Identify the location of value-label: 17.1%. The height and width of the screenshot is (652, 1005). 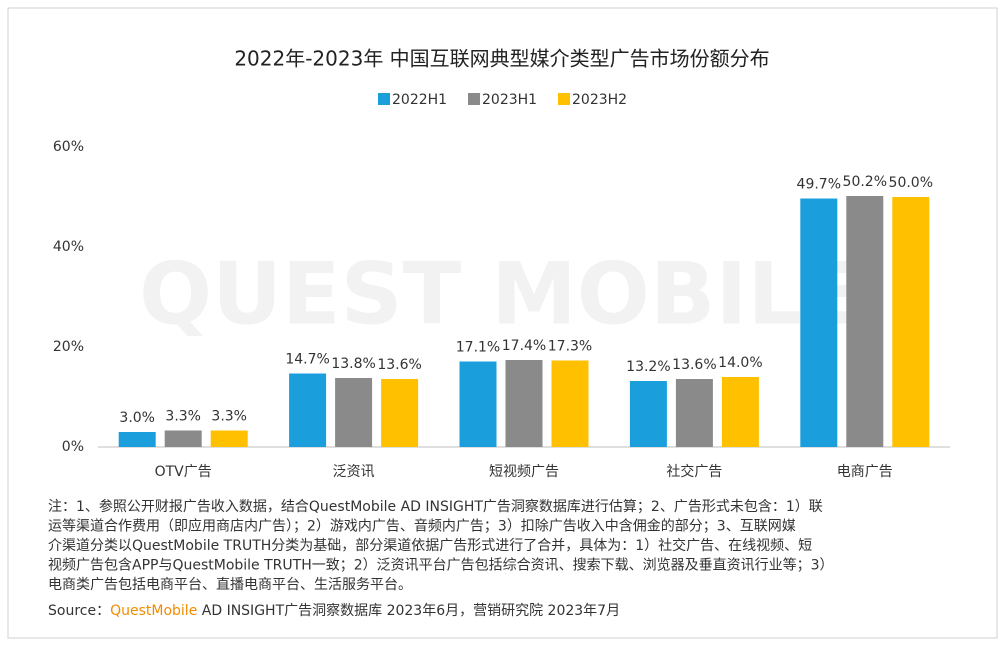
(478, 348).